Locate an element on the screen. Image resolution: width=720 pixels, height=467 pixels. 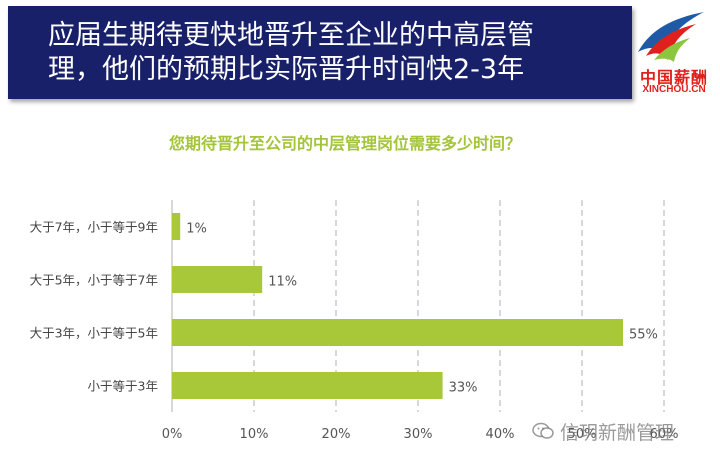
watermark: 信玥新酬管理 is located at coordinates (603, 431).